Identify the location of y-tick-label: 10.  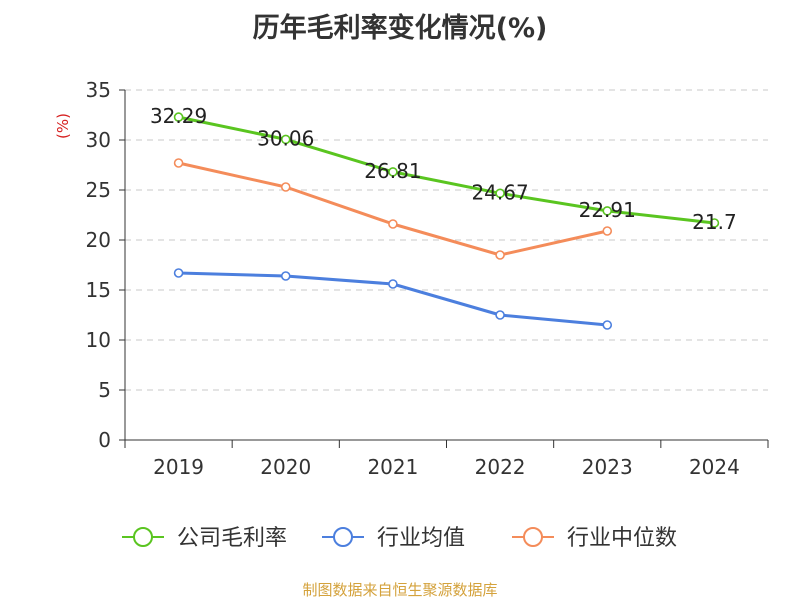
(98, 340).